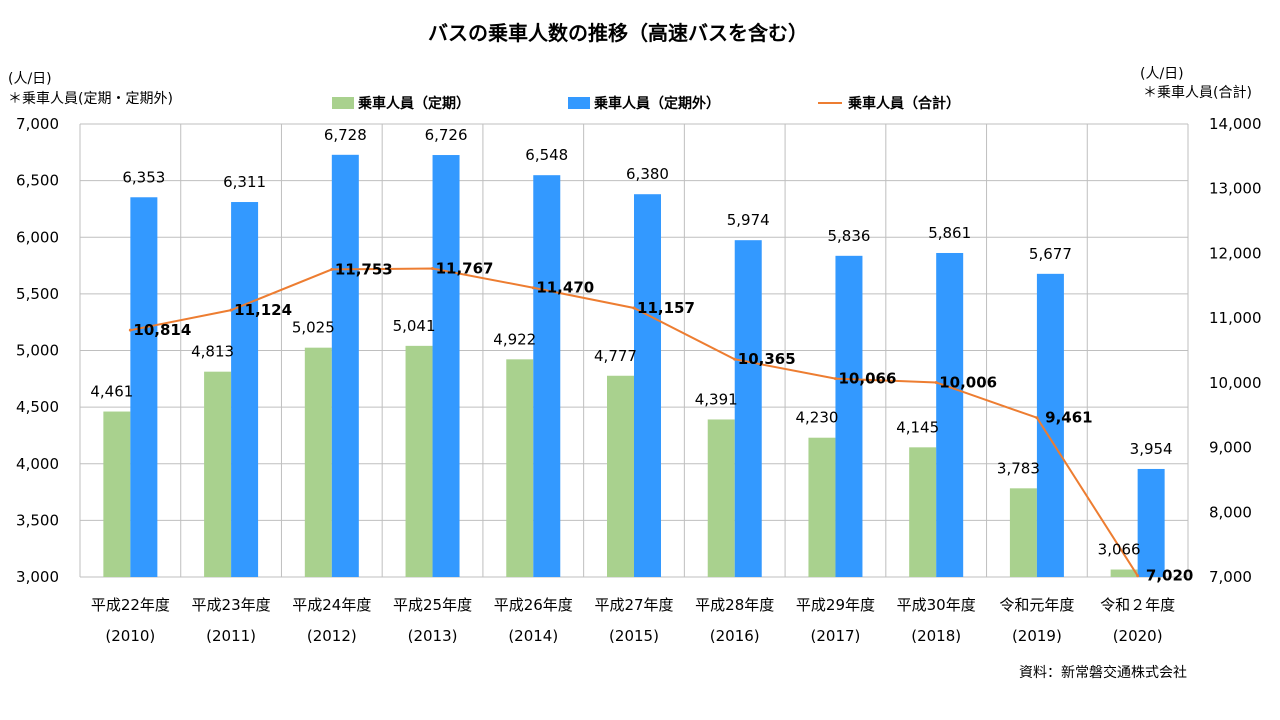 This screenshot has width=1280, height=720. I want to click on bar-teikigai-label: 5,677, so click(1050, 254).